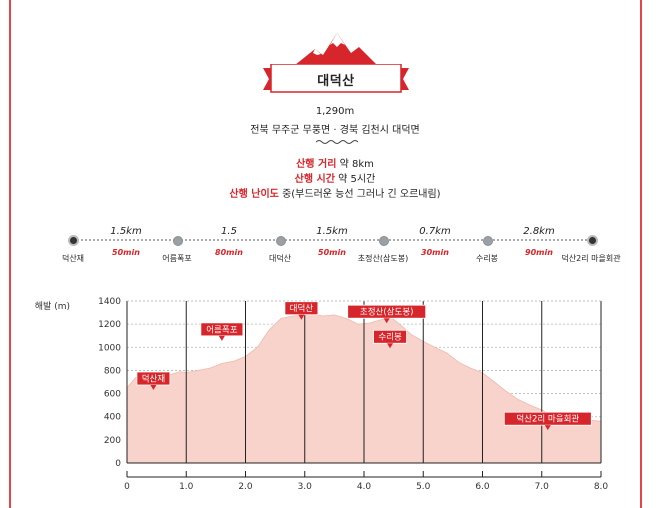  I want to click on frame-left-line, so click(10, 254).